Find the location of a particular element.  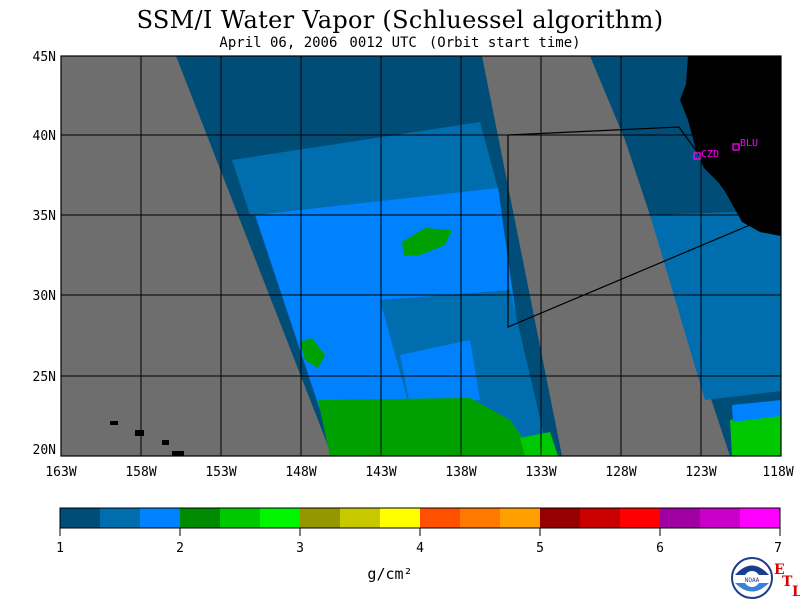

colorbar-tick-label: 1 is located at coordinates (60, 548).